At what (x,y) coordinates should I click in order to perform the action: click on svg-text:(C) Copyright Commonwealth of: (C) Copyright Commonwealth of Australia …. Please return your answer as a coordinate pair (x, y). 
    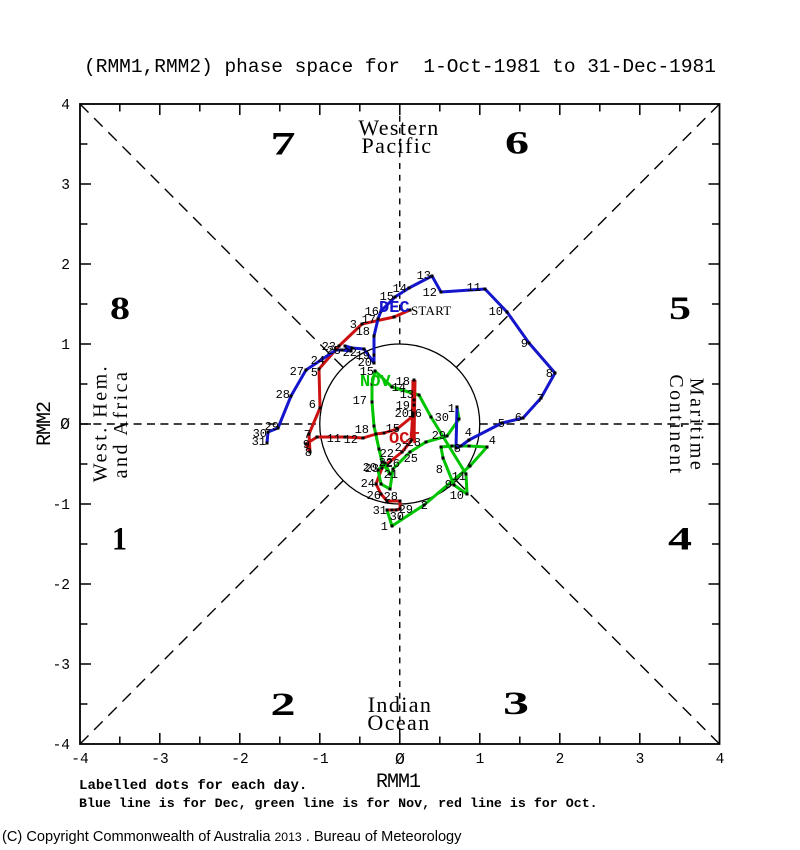
    Looking at the image, I should click on (232, 837).